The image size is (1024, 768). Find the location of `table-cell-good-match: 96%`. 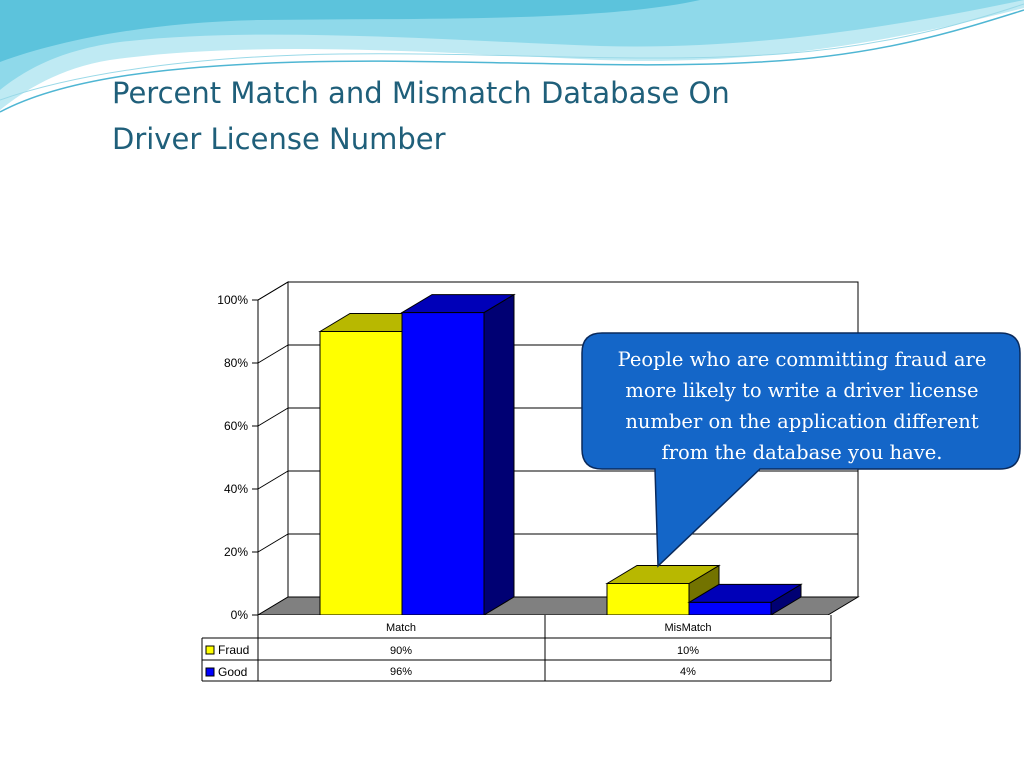

table-cell-good-match: 96% is located at coordinates (401, 672).